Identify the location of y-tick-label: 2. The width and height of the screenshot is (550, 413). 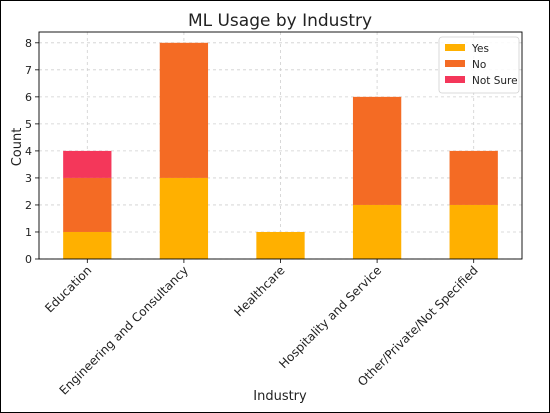
(28, 205).